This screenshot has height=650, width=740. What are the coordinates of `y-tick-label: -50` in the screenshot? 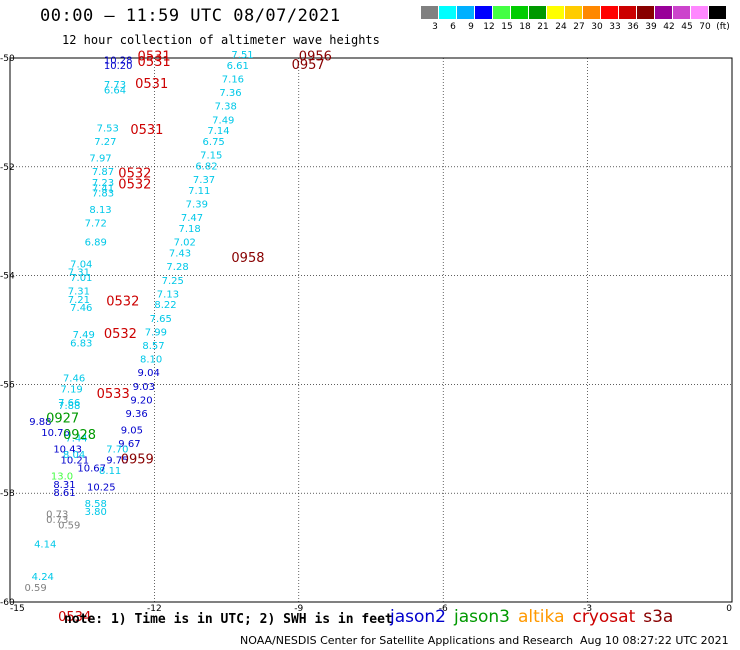 It's located at (7, 59).